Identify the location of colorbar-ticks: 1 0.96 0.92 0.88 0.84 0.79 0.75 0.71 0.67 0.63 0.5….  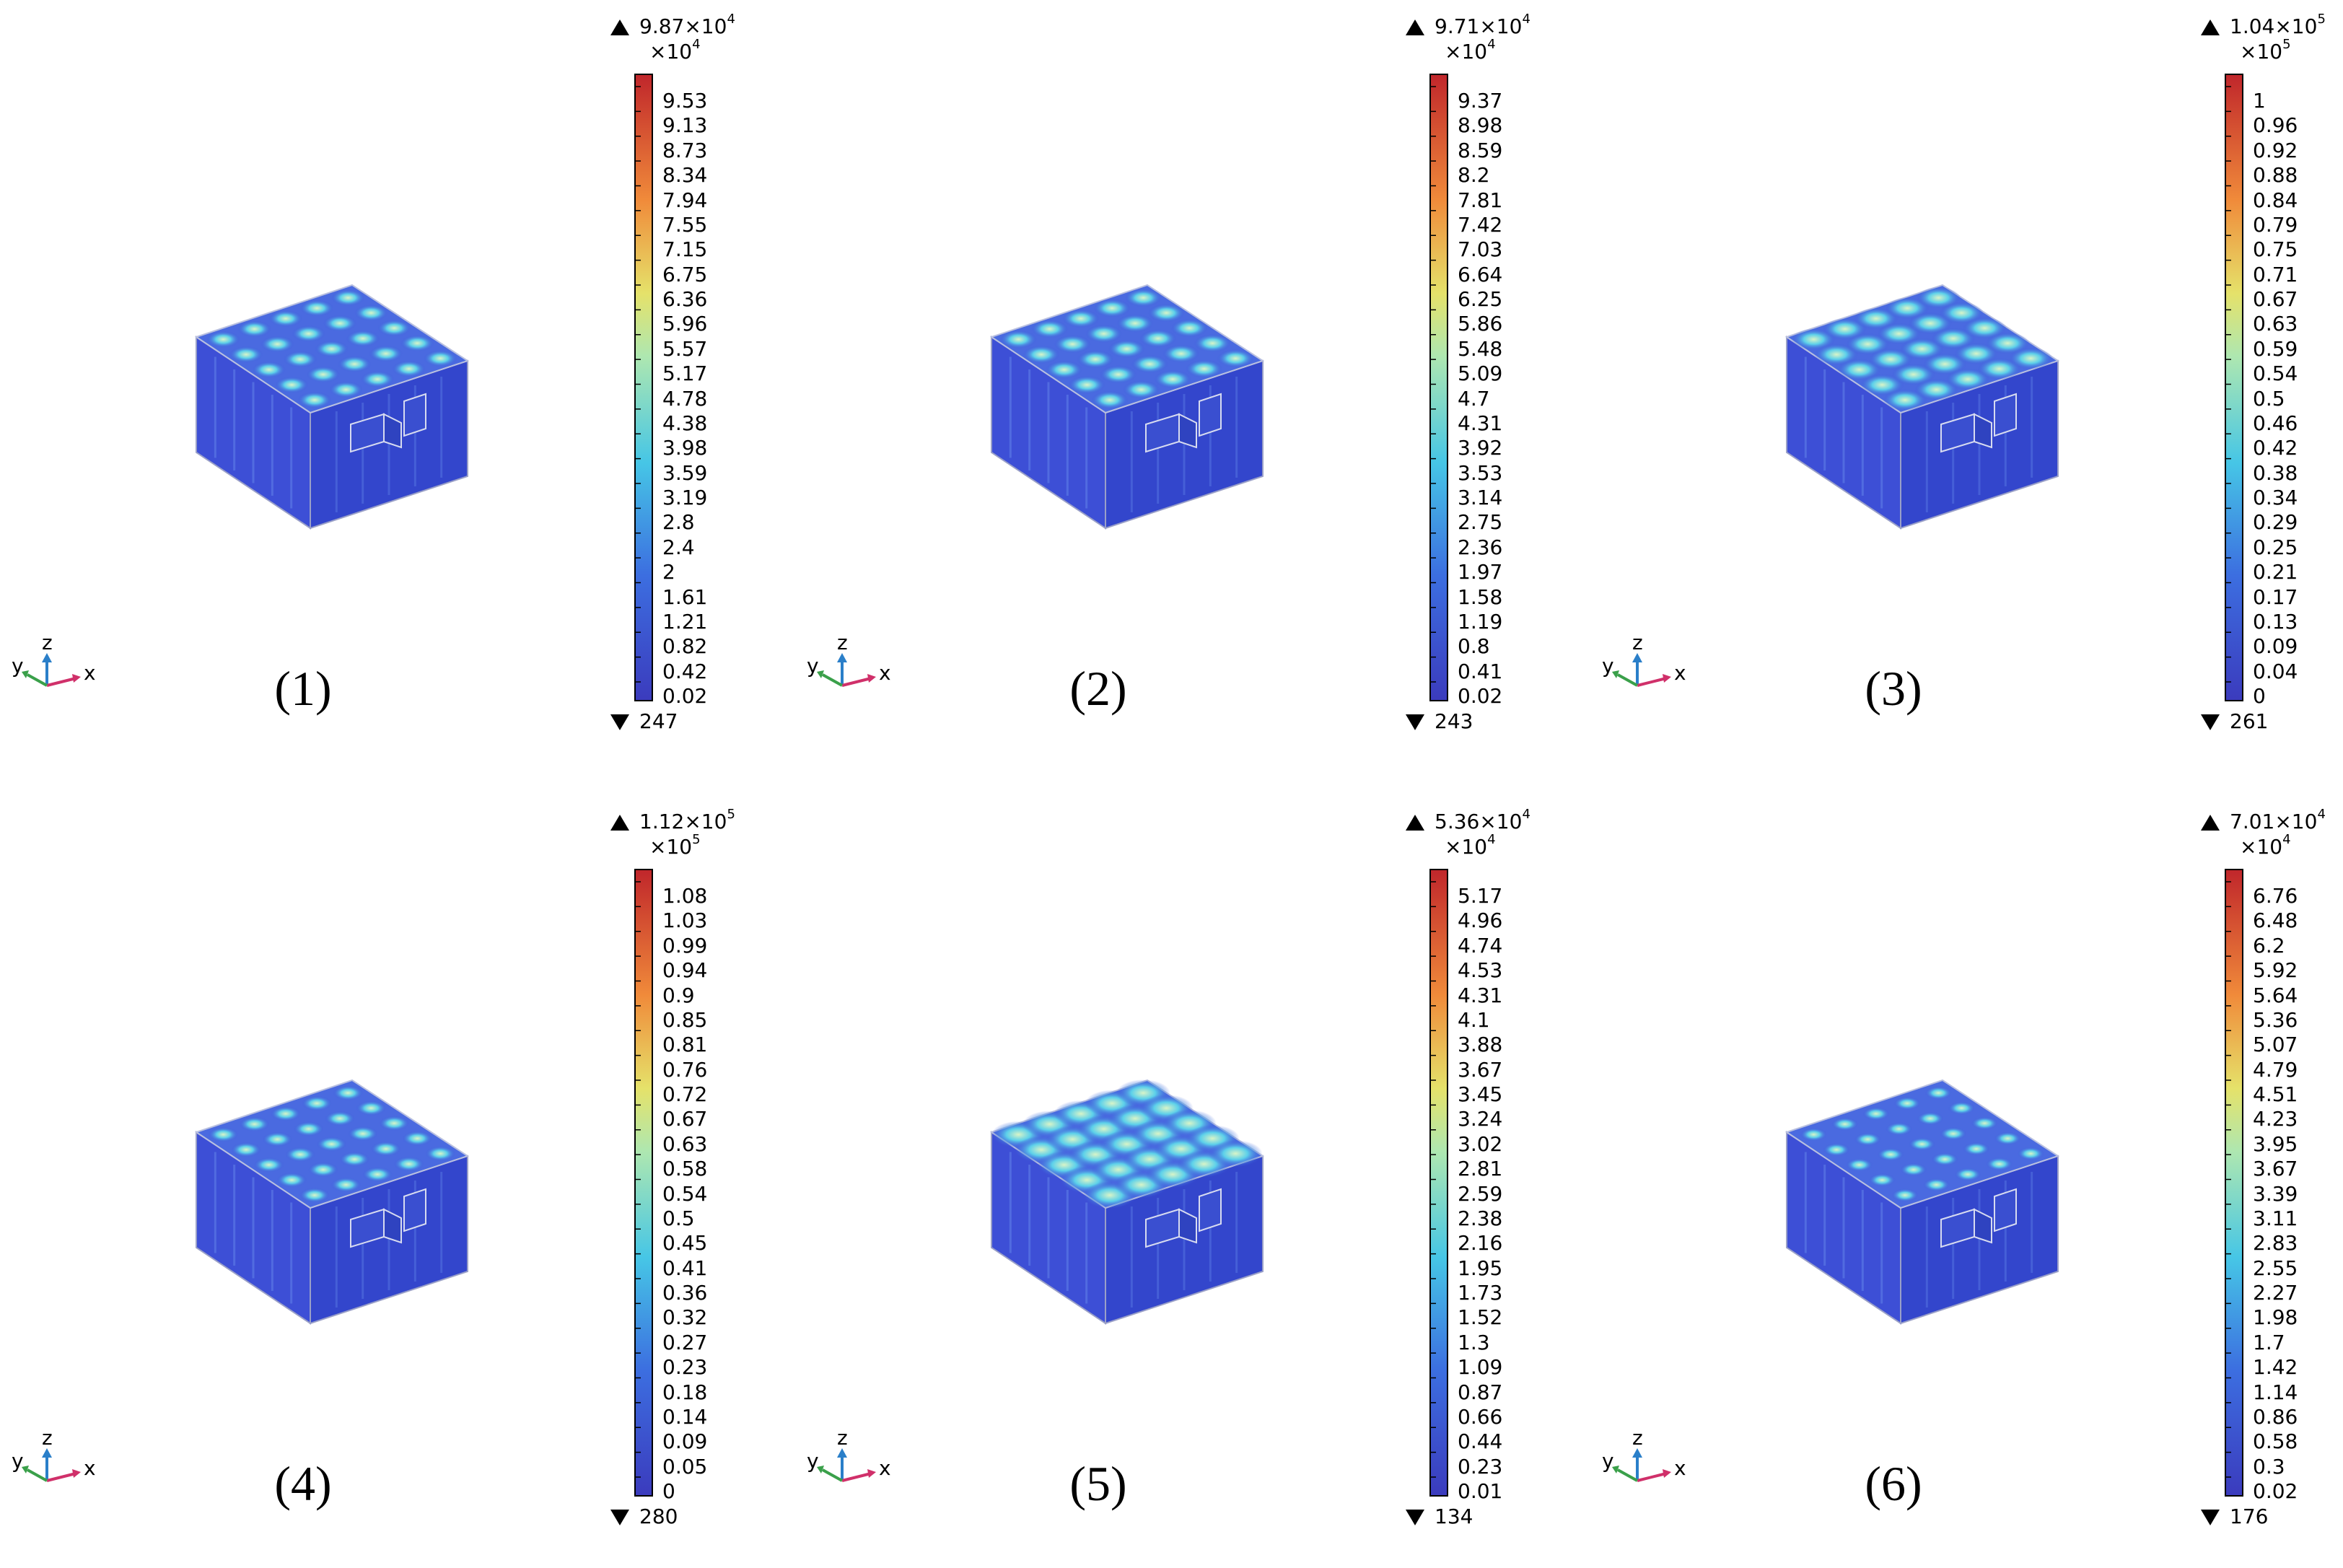
(2296, 397).